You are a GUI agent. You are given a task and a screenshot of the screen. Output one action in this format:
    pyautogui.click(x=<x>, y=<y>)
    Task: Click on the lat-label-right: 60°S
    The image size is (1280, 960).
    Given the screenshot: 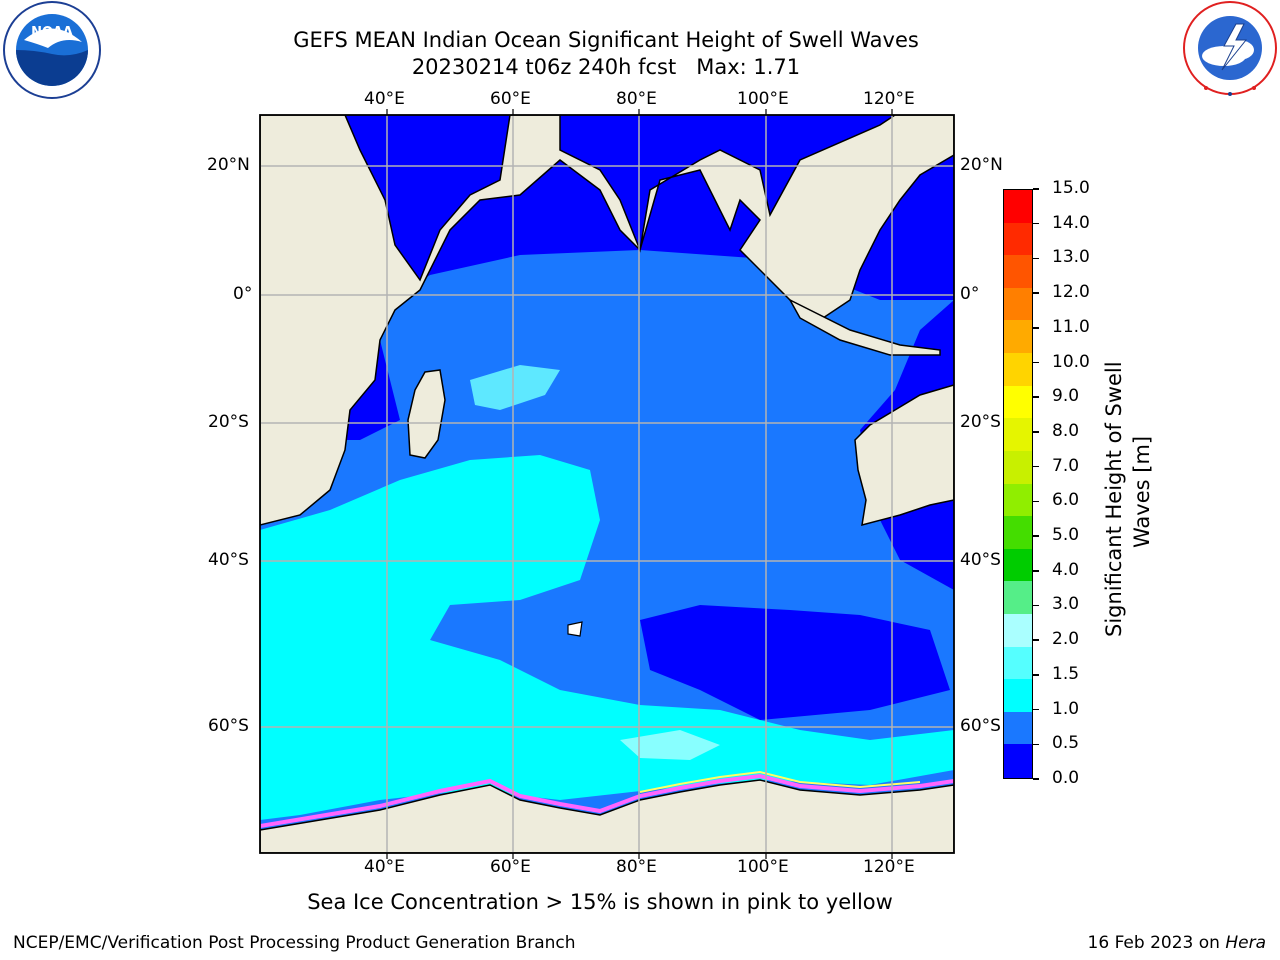 What is the action you would take?
    pyautogui.click(x=980, y=726)
    